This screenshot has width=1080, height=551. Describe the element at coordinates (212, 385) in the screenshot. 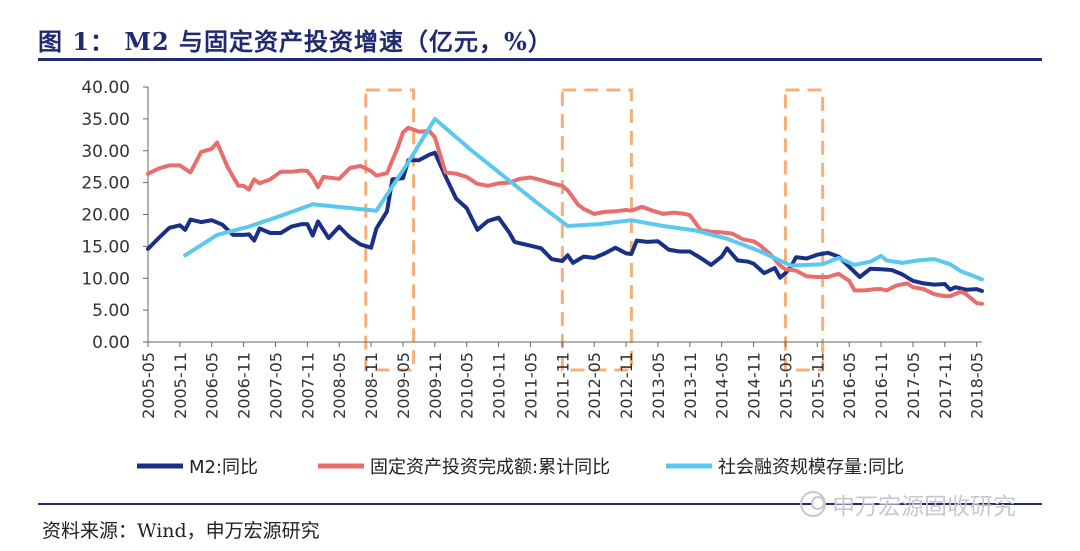

I see `x-tick-label: 2006-05` at that location.